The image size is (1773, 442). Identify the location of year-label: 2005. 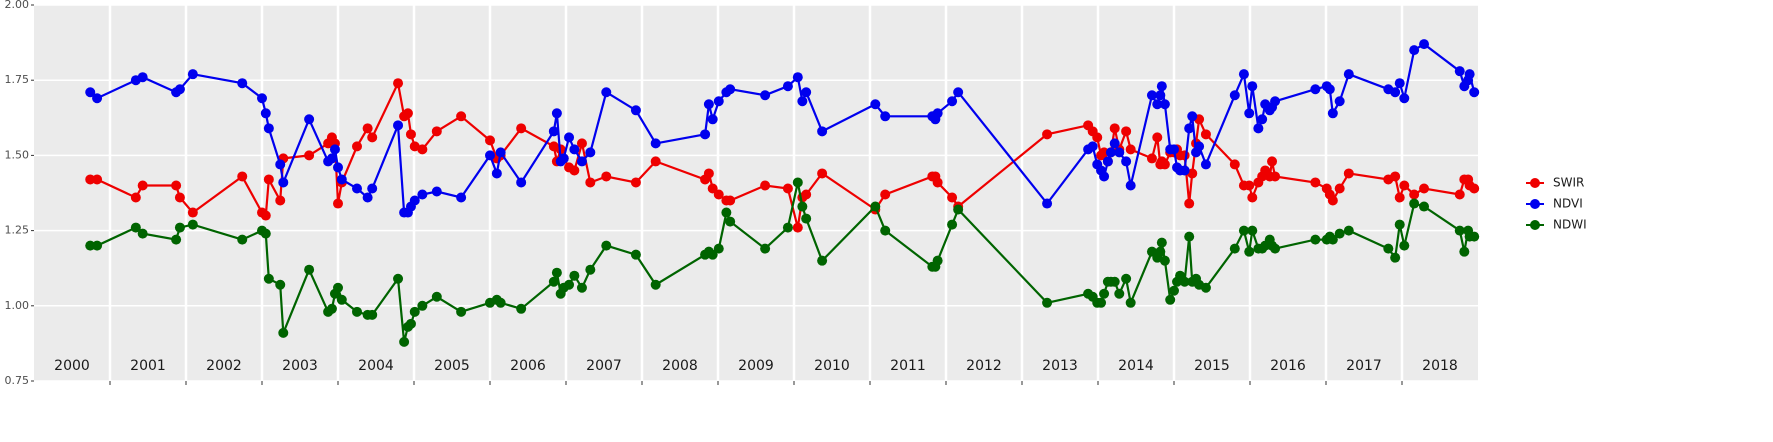
(452, 366).